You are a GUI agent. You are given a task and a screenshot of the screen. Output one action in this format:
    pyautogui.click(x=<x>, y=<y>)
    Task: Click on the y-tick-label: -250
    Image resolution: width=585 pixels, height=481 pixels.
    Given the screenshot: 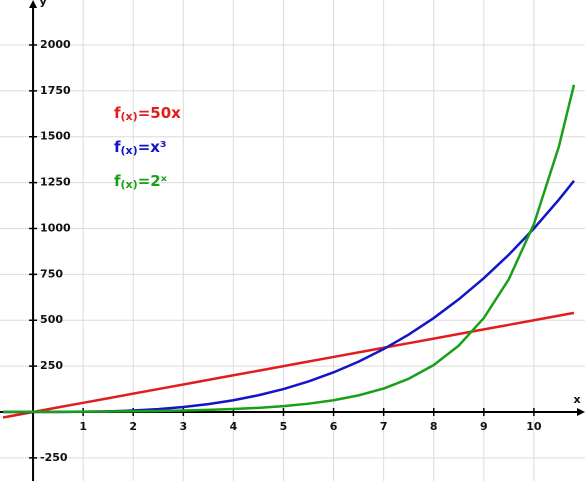 What is the action you would take?
    pyautogui.click(x=54, y=457)
    